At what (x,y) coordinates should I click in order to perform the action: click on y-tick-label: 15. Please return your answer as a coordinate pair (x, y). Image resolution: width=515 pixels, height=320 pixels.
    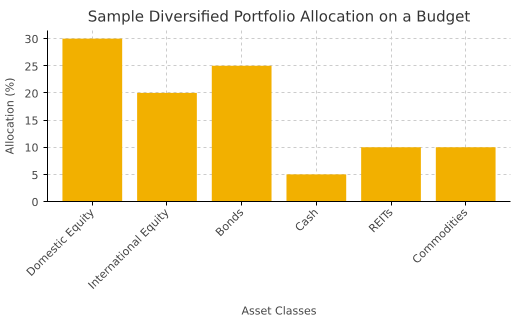
    Looking at the image, I should click on (31, 121).